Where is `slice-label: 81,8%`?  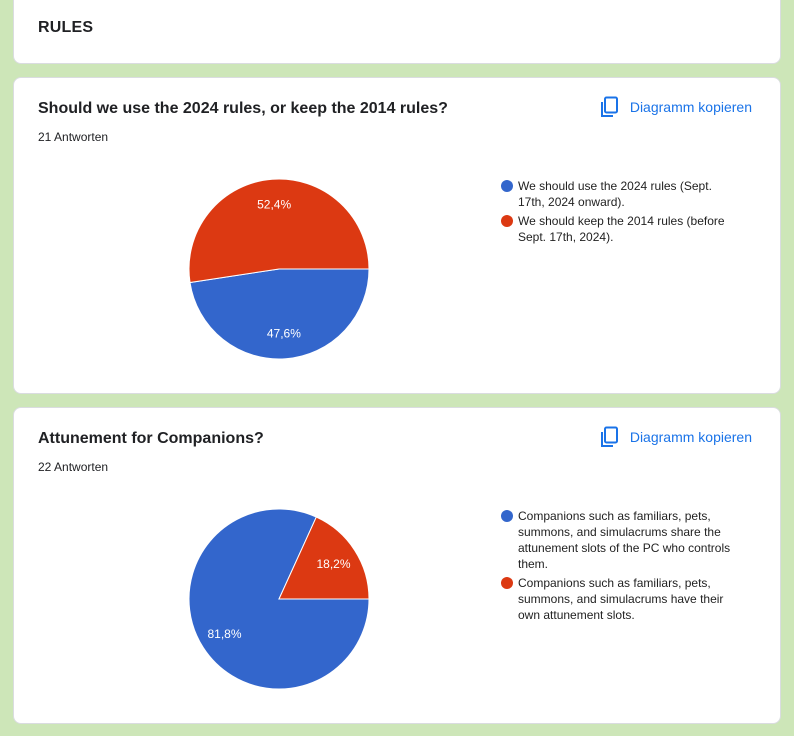 slice-label: 81,8% is located at coordinates (224, 634).